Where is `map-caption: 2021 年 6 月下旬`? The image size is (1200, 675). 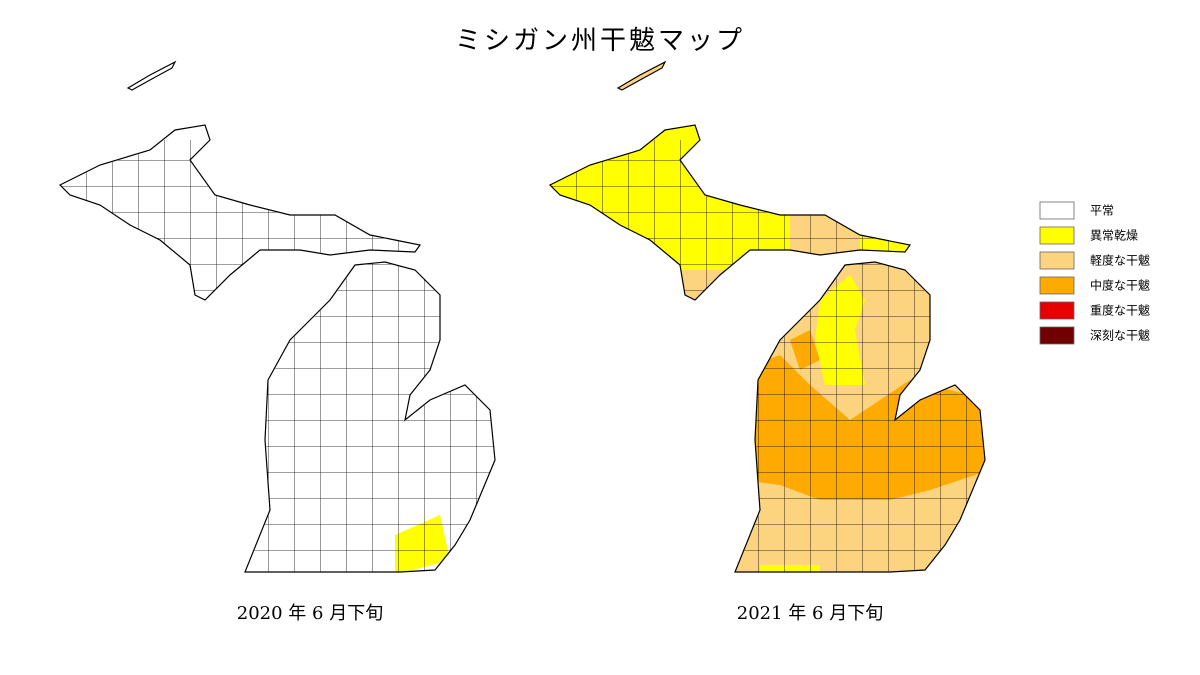 map-caption: 2021 年 6 月下旬 is located at coordinates (810, 613).